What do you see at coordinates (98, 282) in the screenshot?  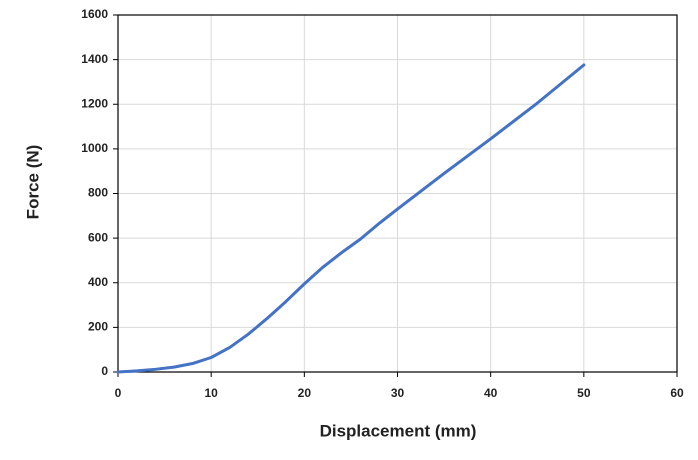 I see `y-tick-label: 400` at bounding box center [98, 282].